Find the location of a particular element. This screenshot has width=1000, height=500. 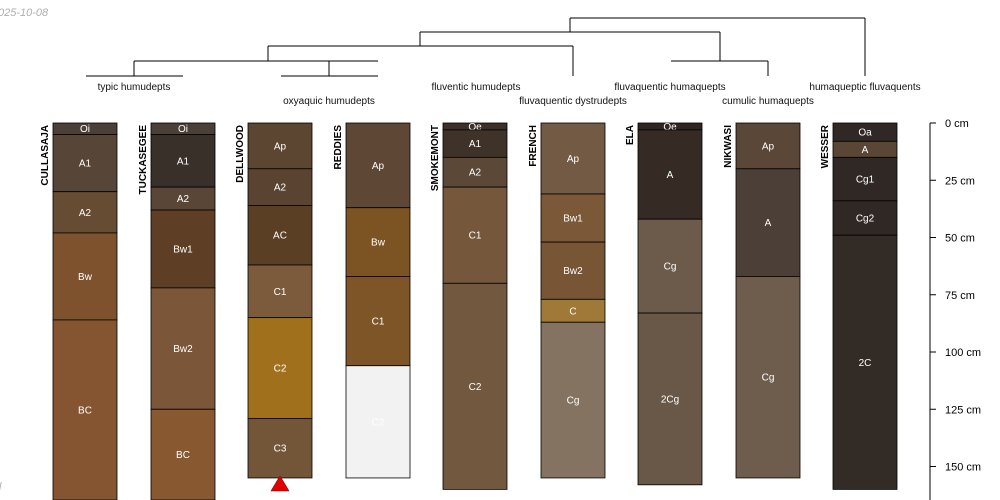

taxon-label: humaqueptic fluvaquents is located at coordinates (864, 87).